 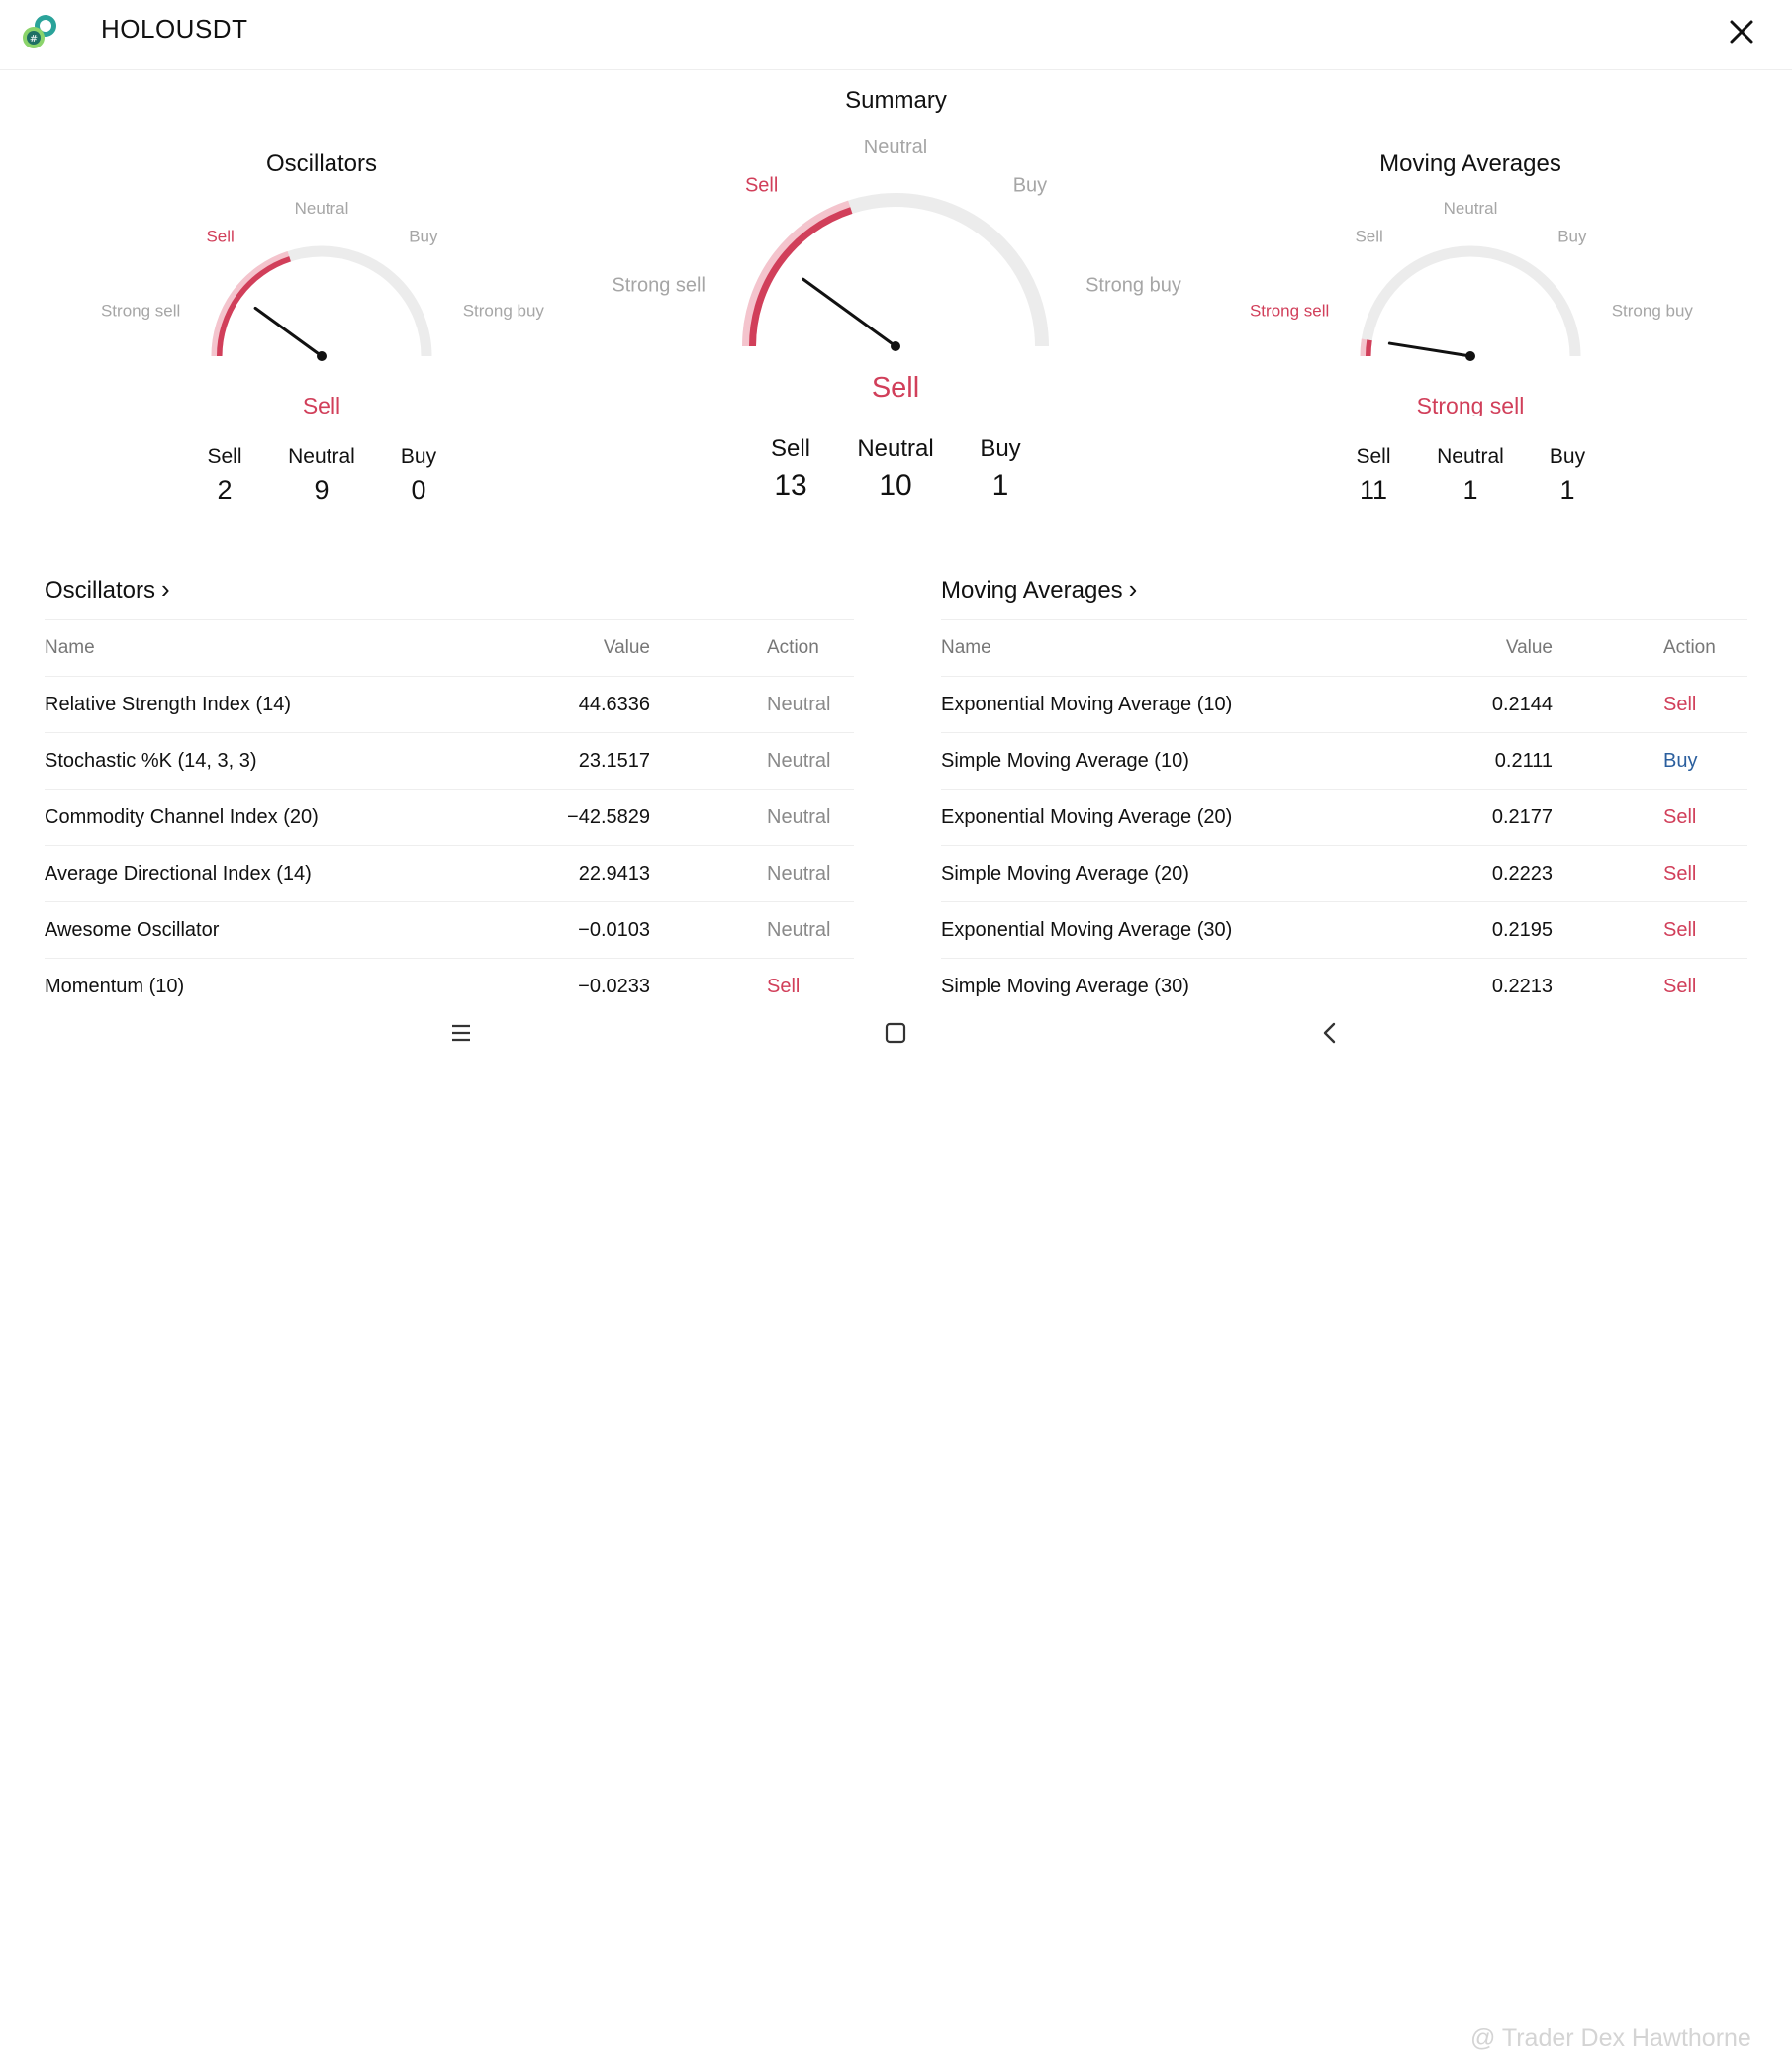 What do you see at coordinates (1373, 490) in the screenshot?
I see `sell-count: 11` at bounding box center [1373, 490].